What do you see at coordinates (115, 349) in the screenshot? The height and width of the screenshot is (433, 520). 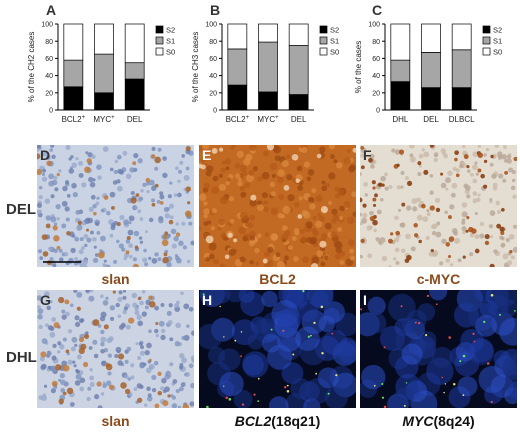 I see `image-g-slan-dhl` at bounding box center [115, 349].